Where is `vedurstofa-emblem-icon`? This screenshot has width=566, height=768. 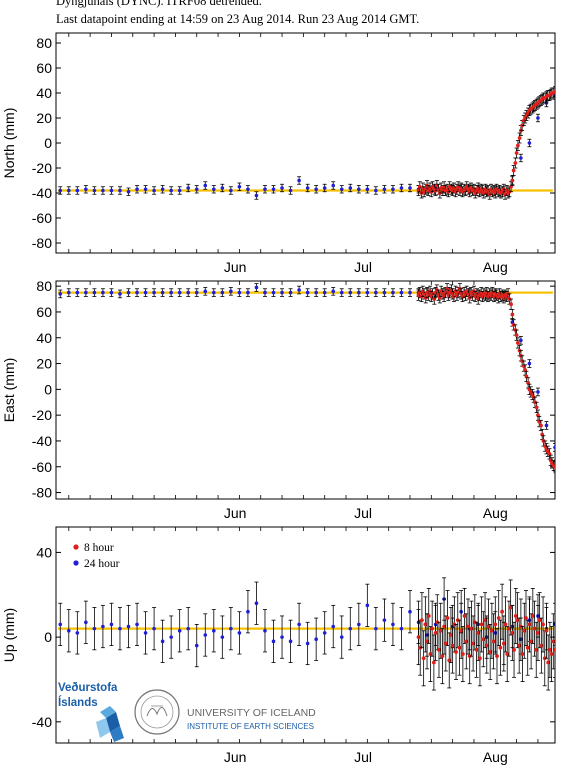 vedurstofa-emblem-icon is located at coordinates (110, 724).